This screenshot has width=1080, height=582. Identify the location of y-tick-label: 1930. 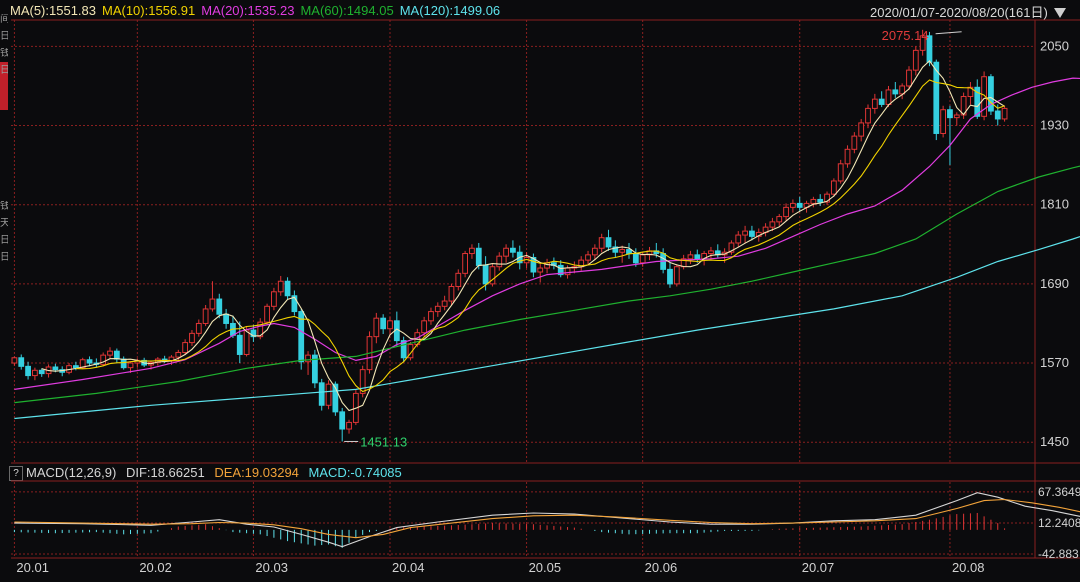
(1054, 125).